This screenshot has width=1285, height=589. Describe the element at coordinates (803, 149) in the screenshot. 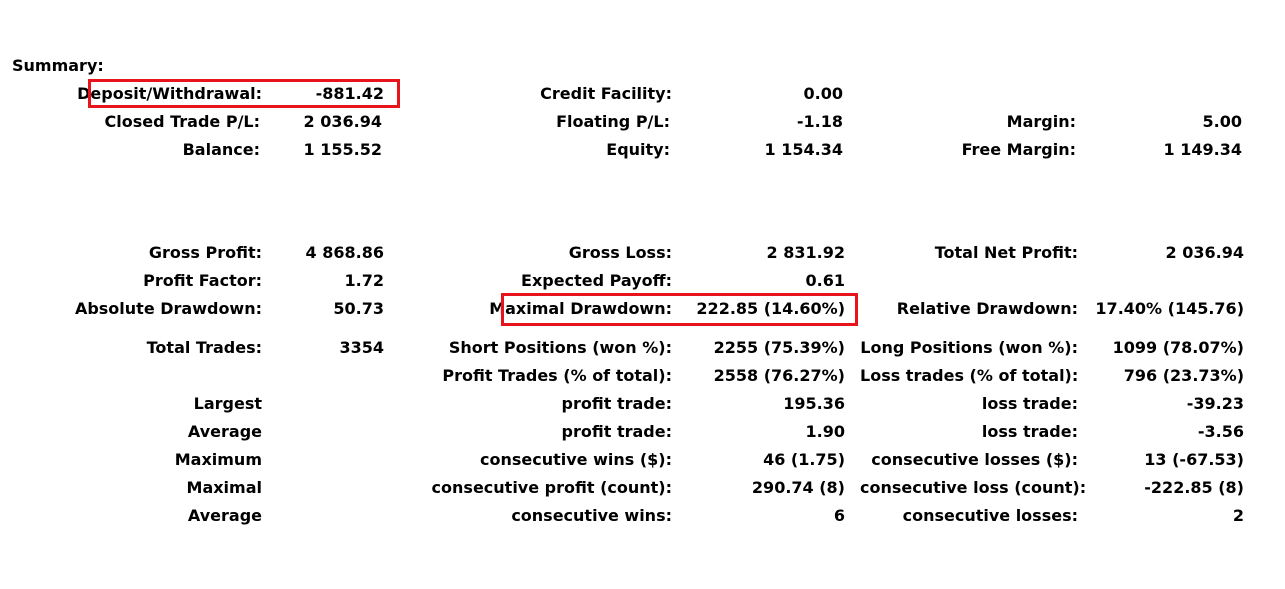

I see `equity-value: 1 154.34` at that location.